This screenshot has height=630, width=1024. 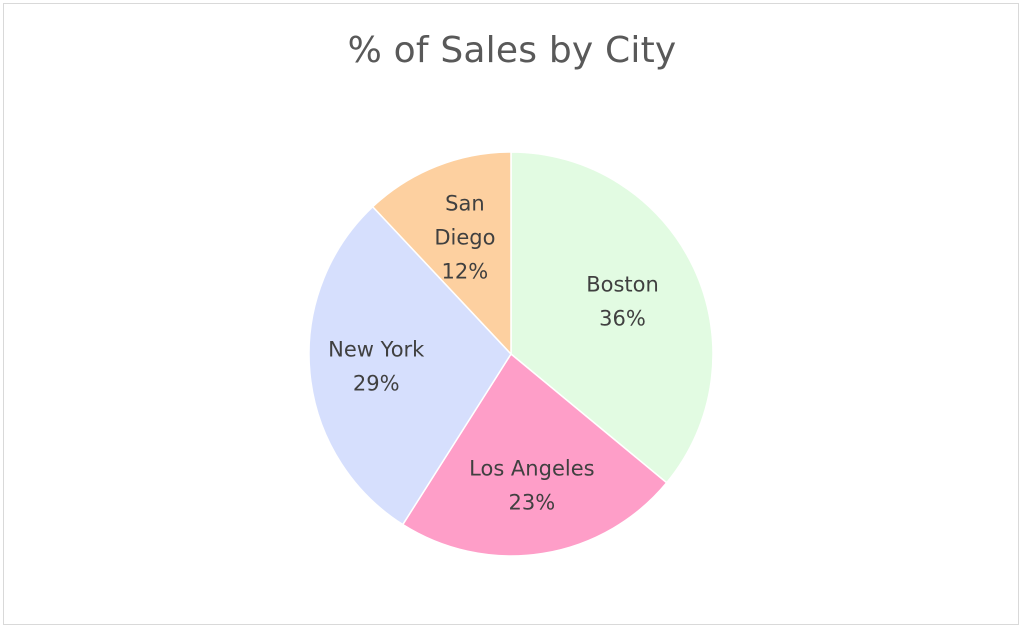 I want to click on pie-slice-new-york, so click(x=410, y=365).